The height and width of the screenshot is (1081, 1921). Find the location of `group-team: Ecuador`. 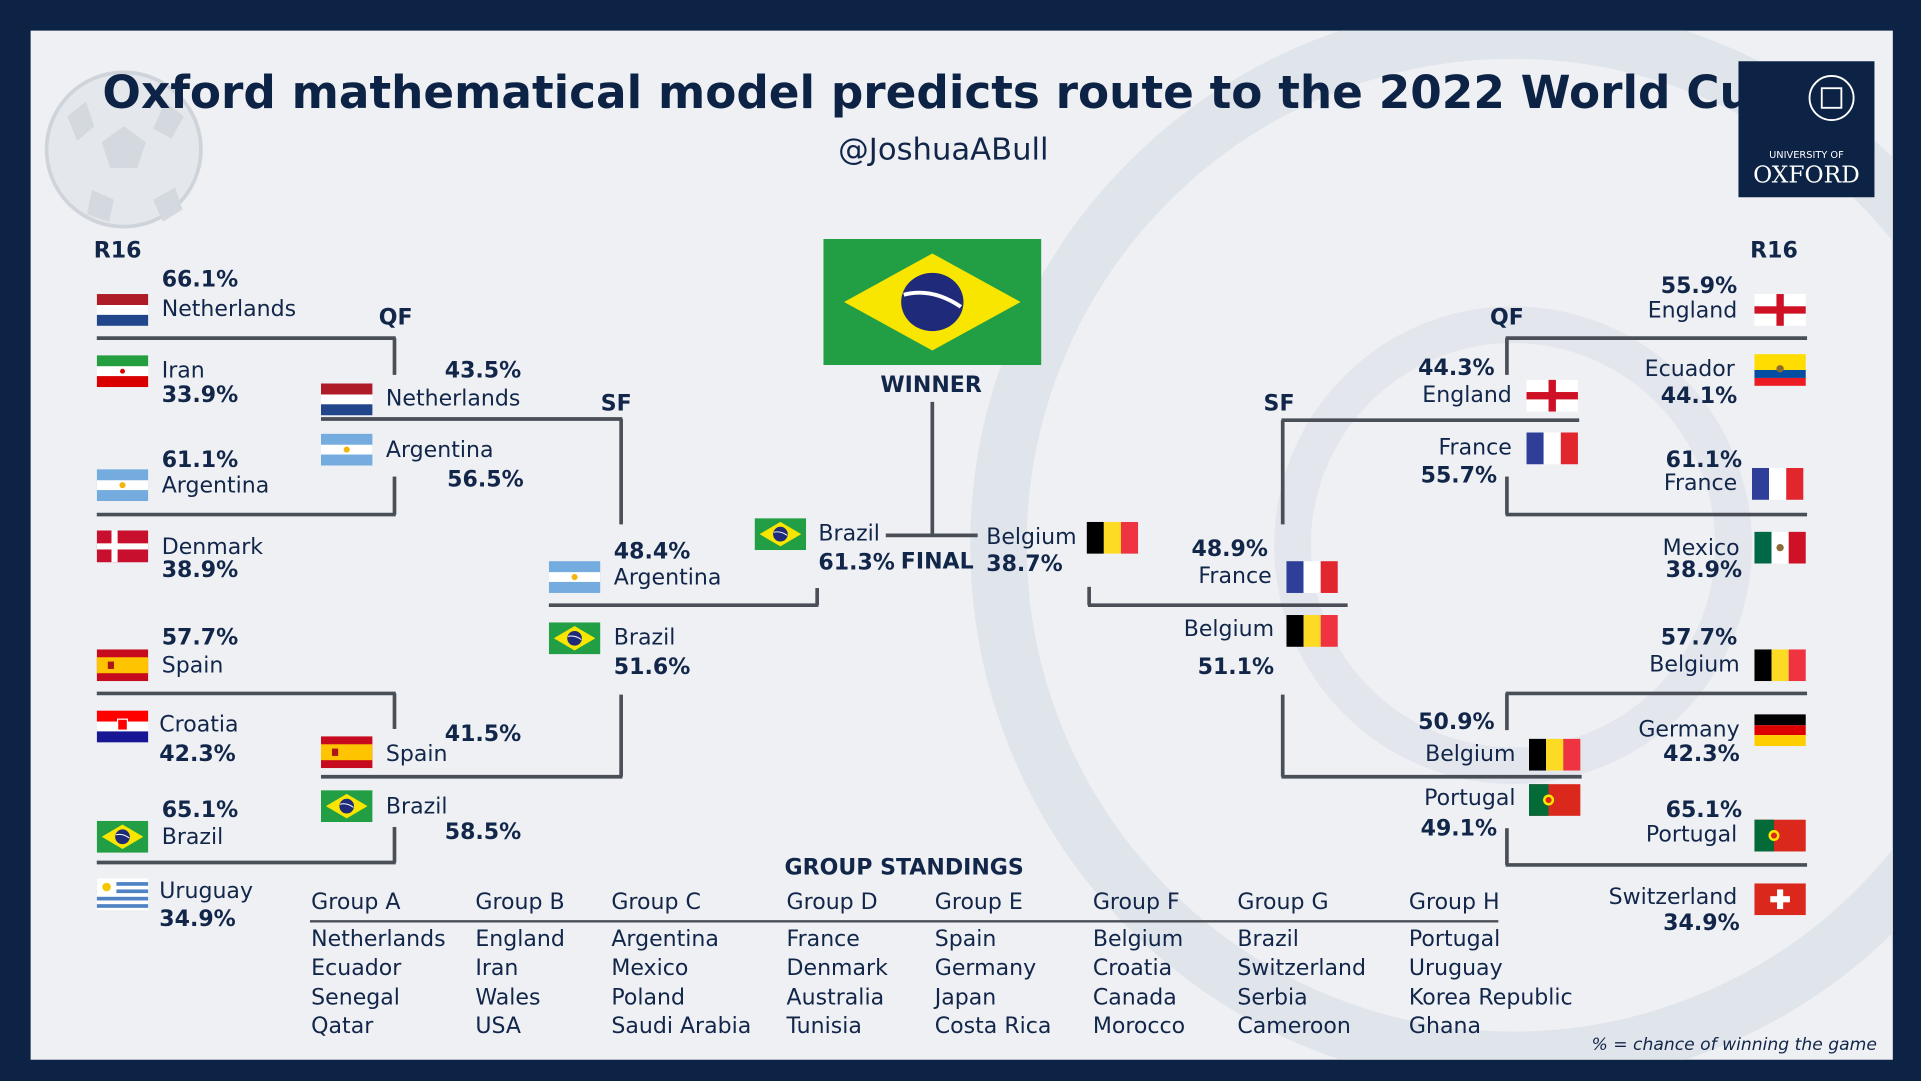

group-team: Ecuador is located at coordinates (356, 968).